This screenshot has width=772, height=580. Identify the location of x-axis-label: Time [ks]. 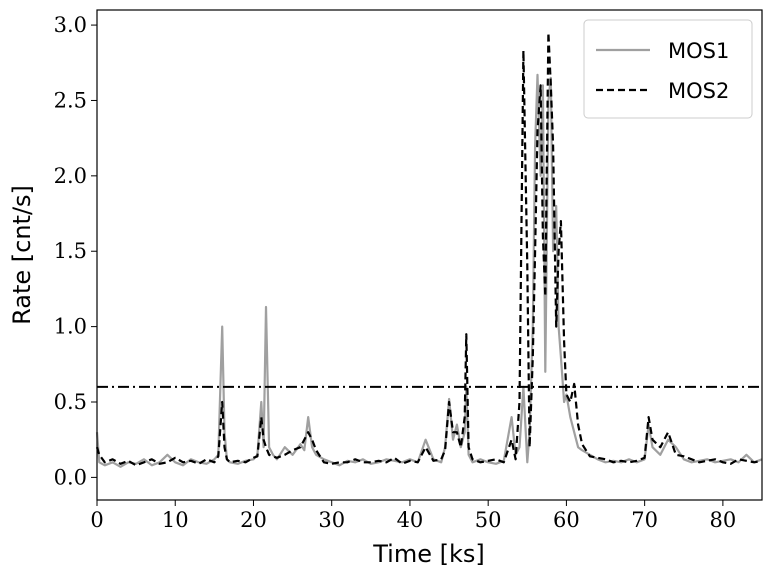
(428, 554).